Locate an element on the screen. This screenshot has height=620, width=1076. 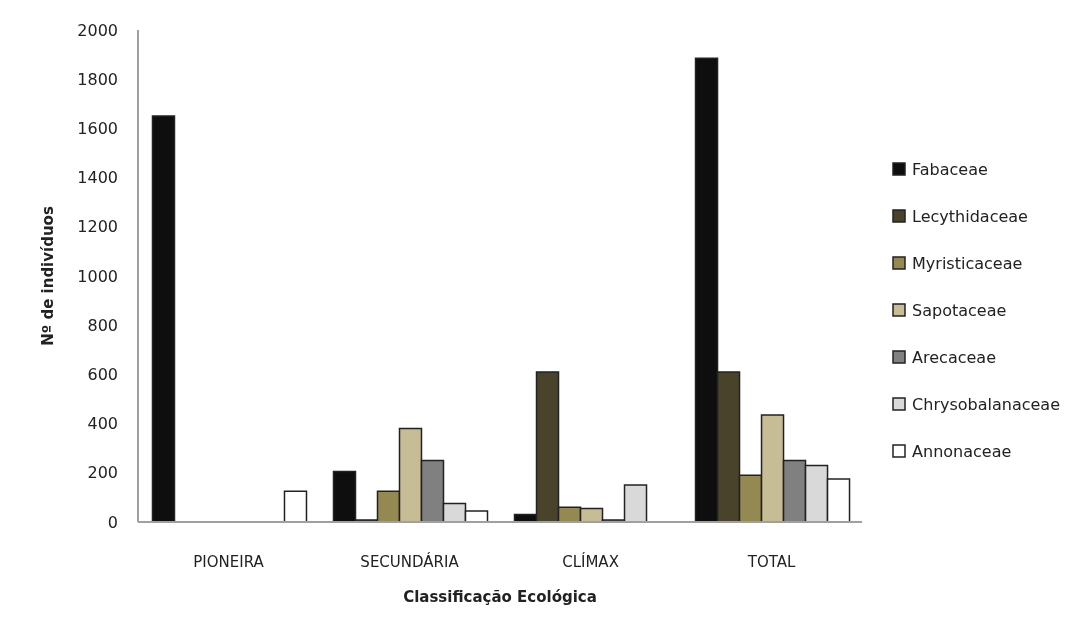
y-tick-label: 600 is located at coordinates (102, 375).